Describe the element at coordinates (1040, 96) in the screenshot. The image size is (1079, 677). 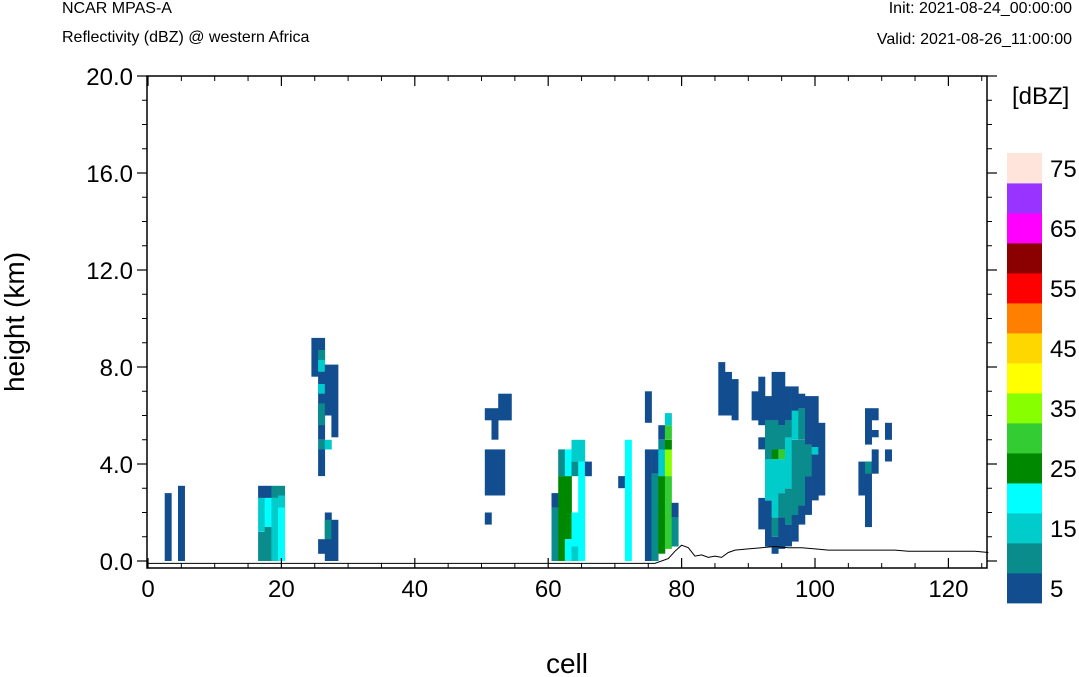
I see `colorbar-unit-label: [dBZ]` at that location.